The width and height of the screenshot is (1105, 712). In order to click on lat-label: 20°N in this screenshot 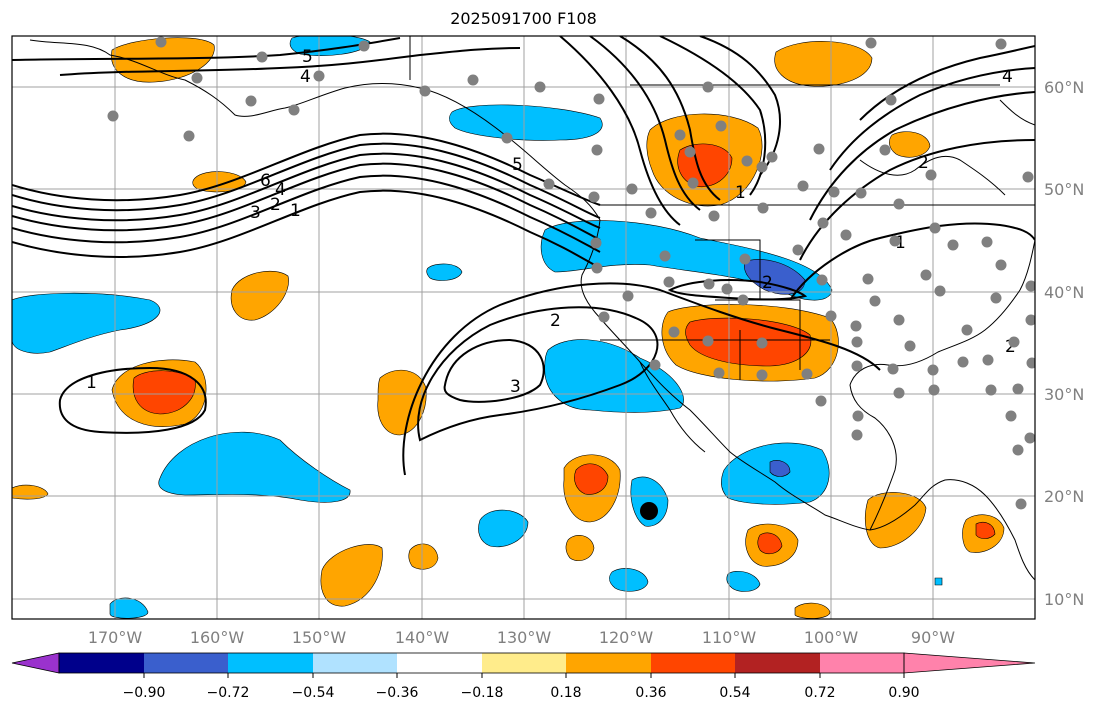, I will do `click(1064, 496)`.